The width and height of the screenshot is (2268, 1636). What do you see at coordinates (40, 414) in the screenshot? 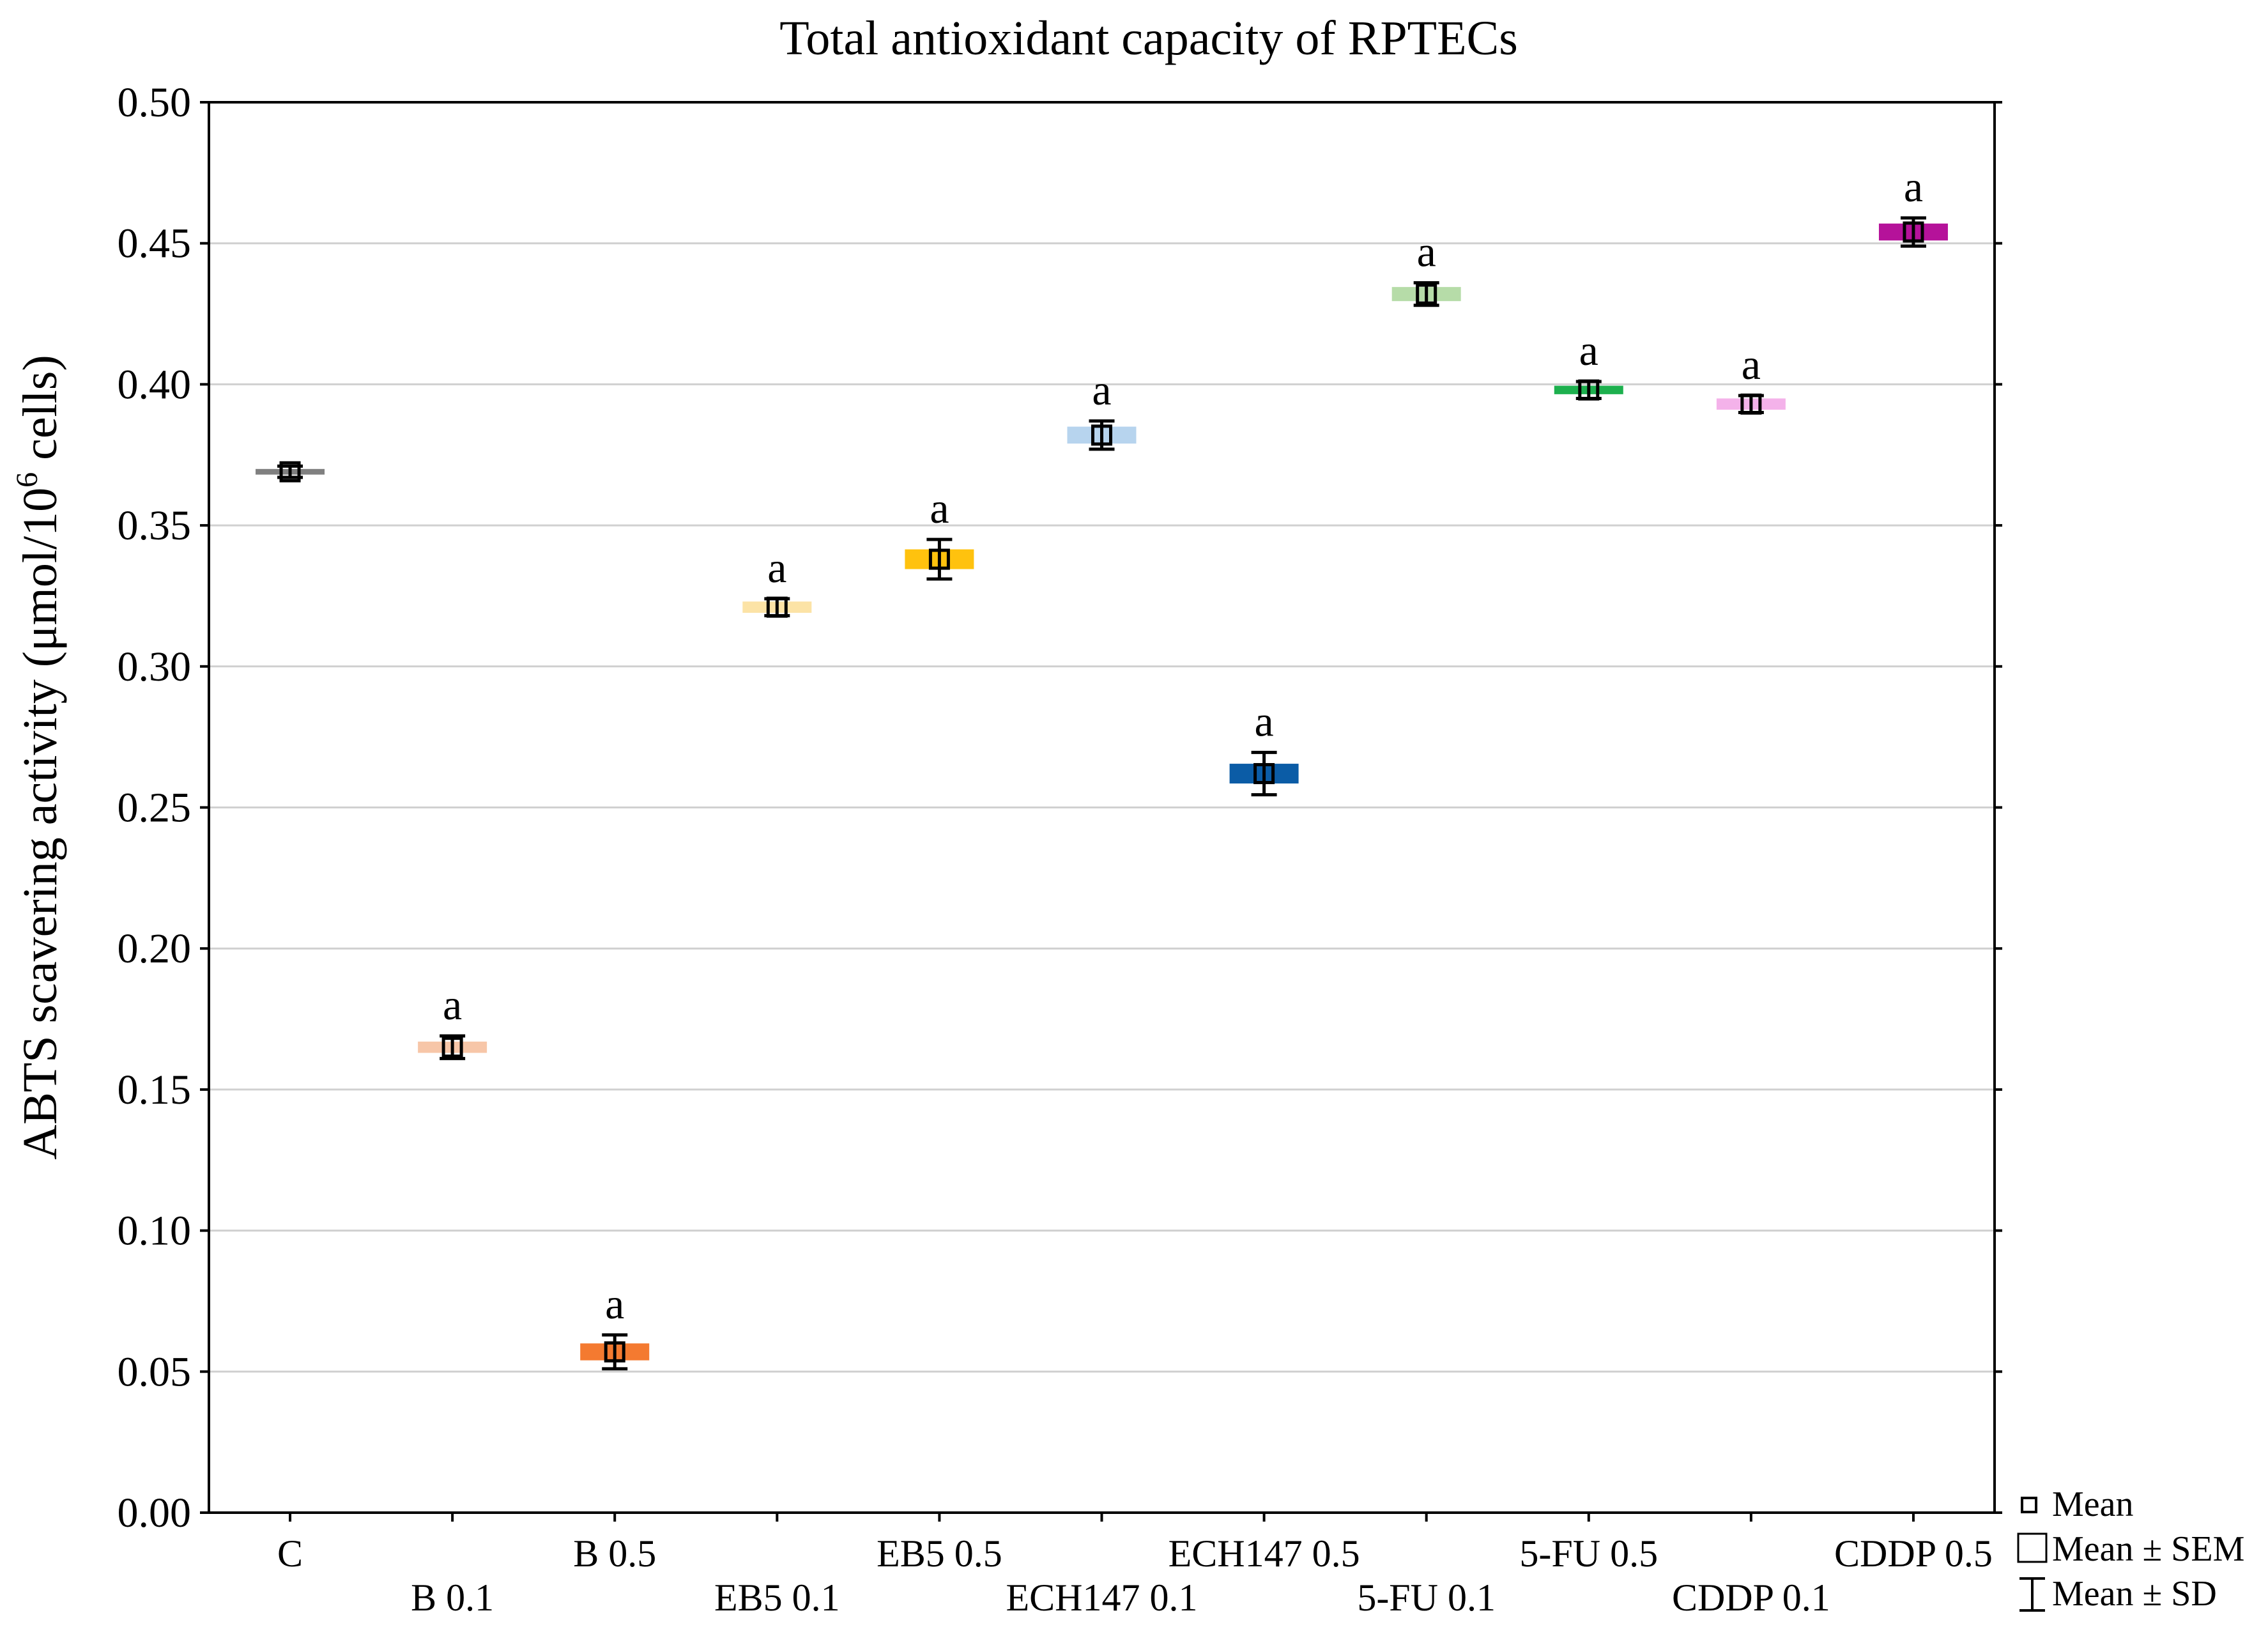
I see `y-axis-label-end: cells)` at bounding box center [40, 414].